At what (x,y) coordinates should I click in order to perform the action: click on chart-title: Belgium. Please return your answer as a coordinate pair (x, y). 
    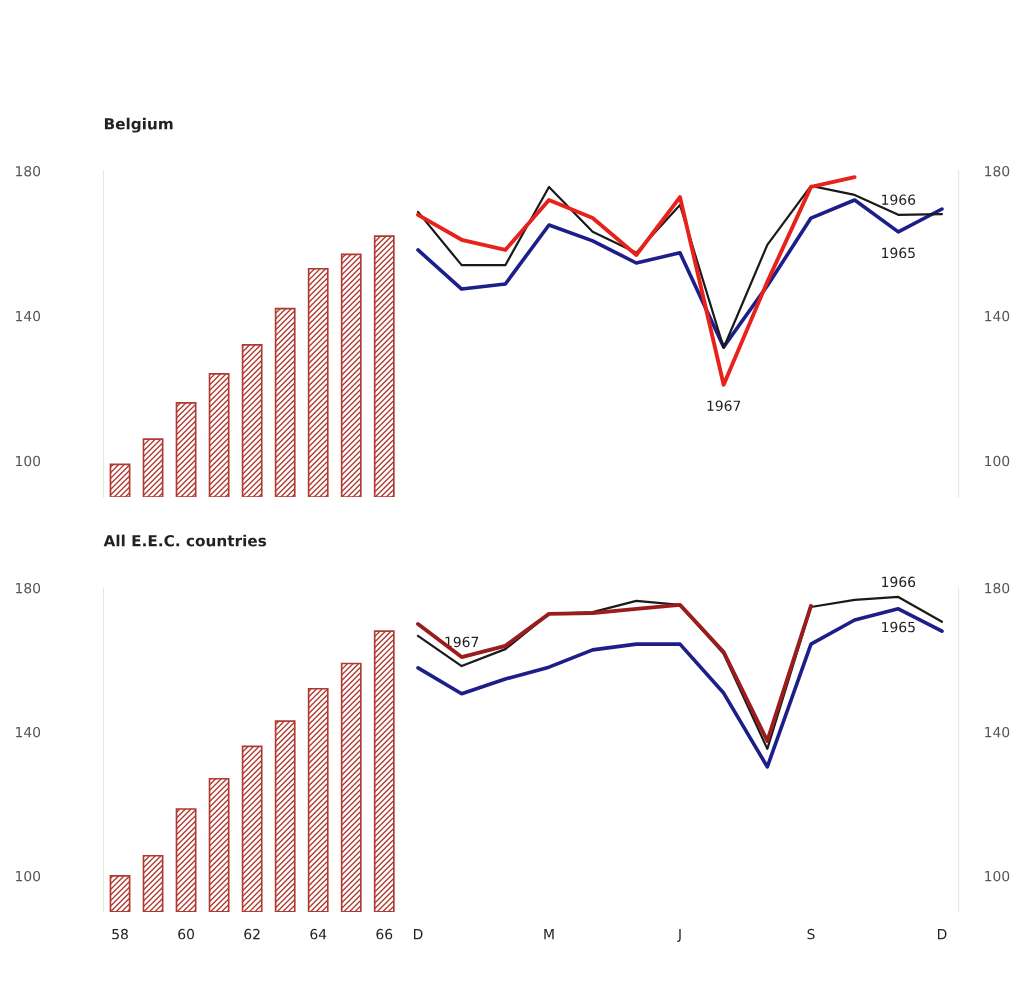
    Looking at the image, I should click on (138, 125).